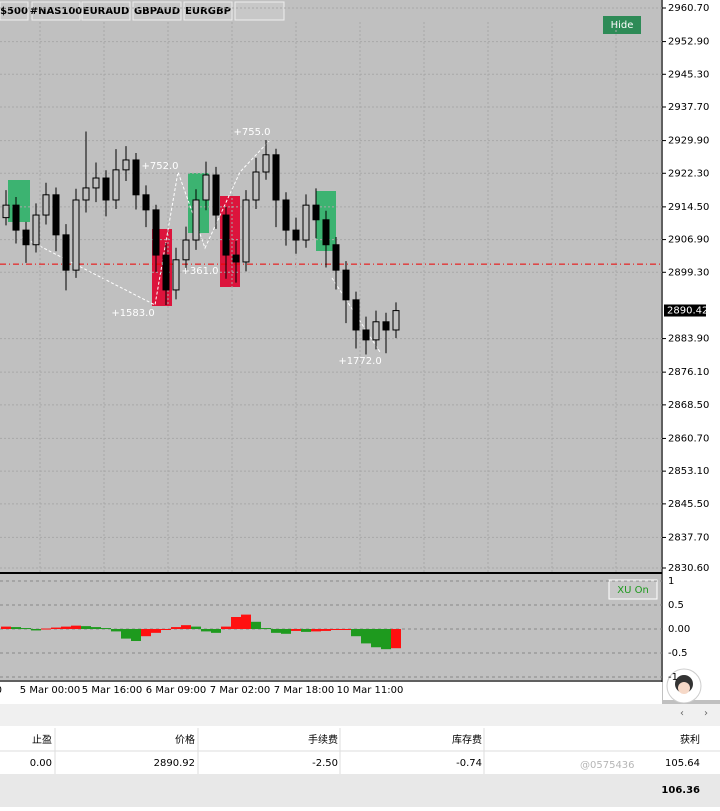  What do you see at coordinates (132, 313) in the screenshot?
I see `trade-annotation: +1583.0` at bounding box center [132, 313].